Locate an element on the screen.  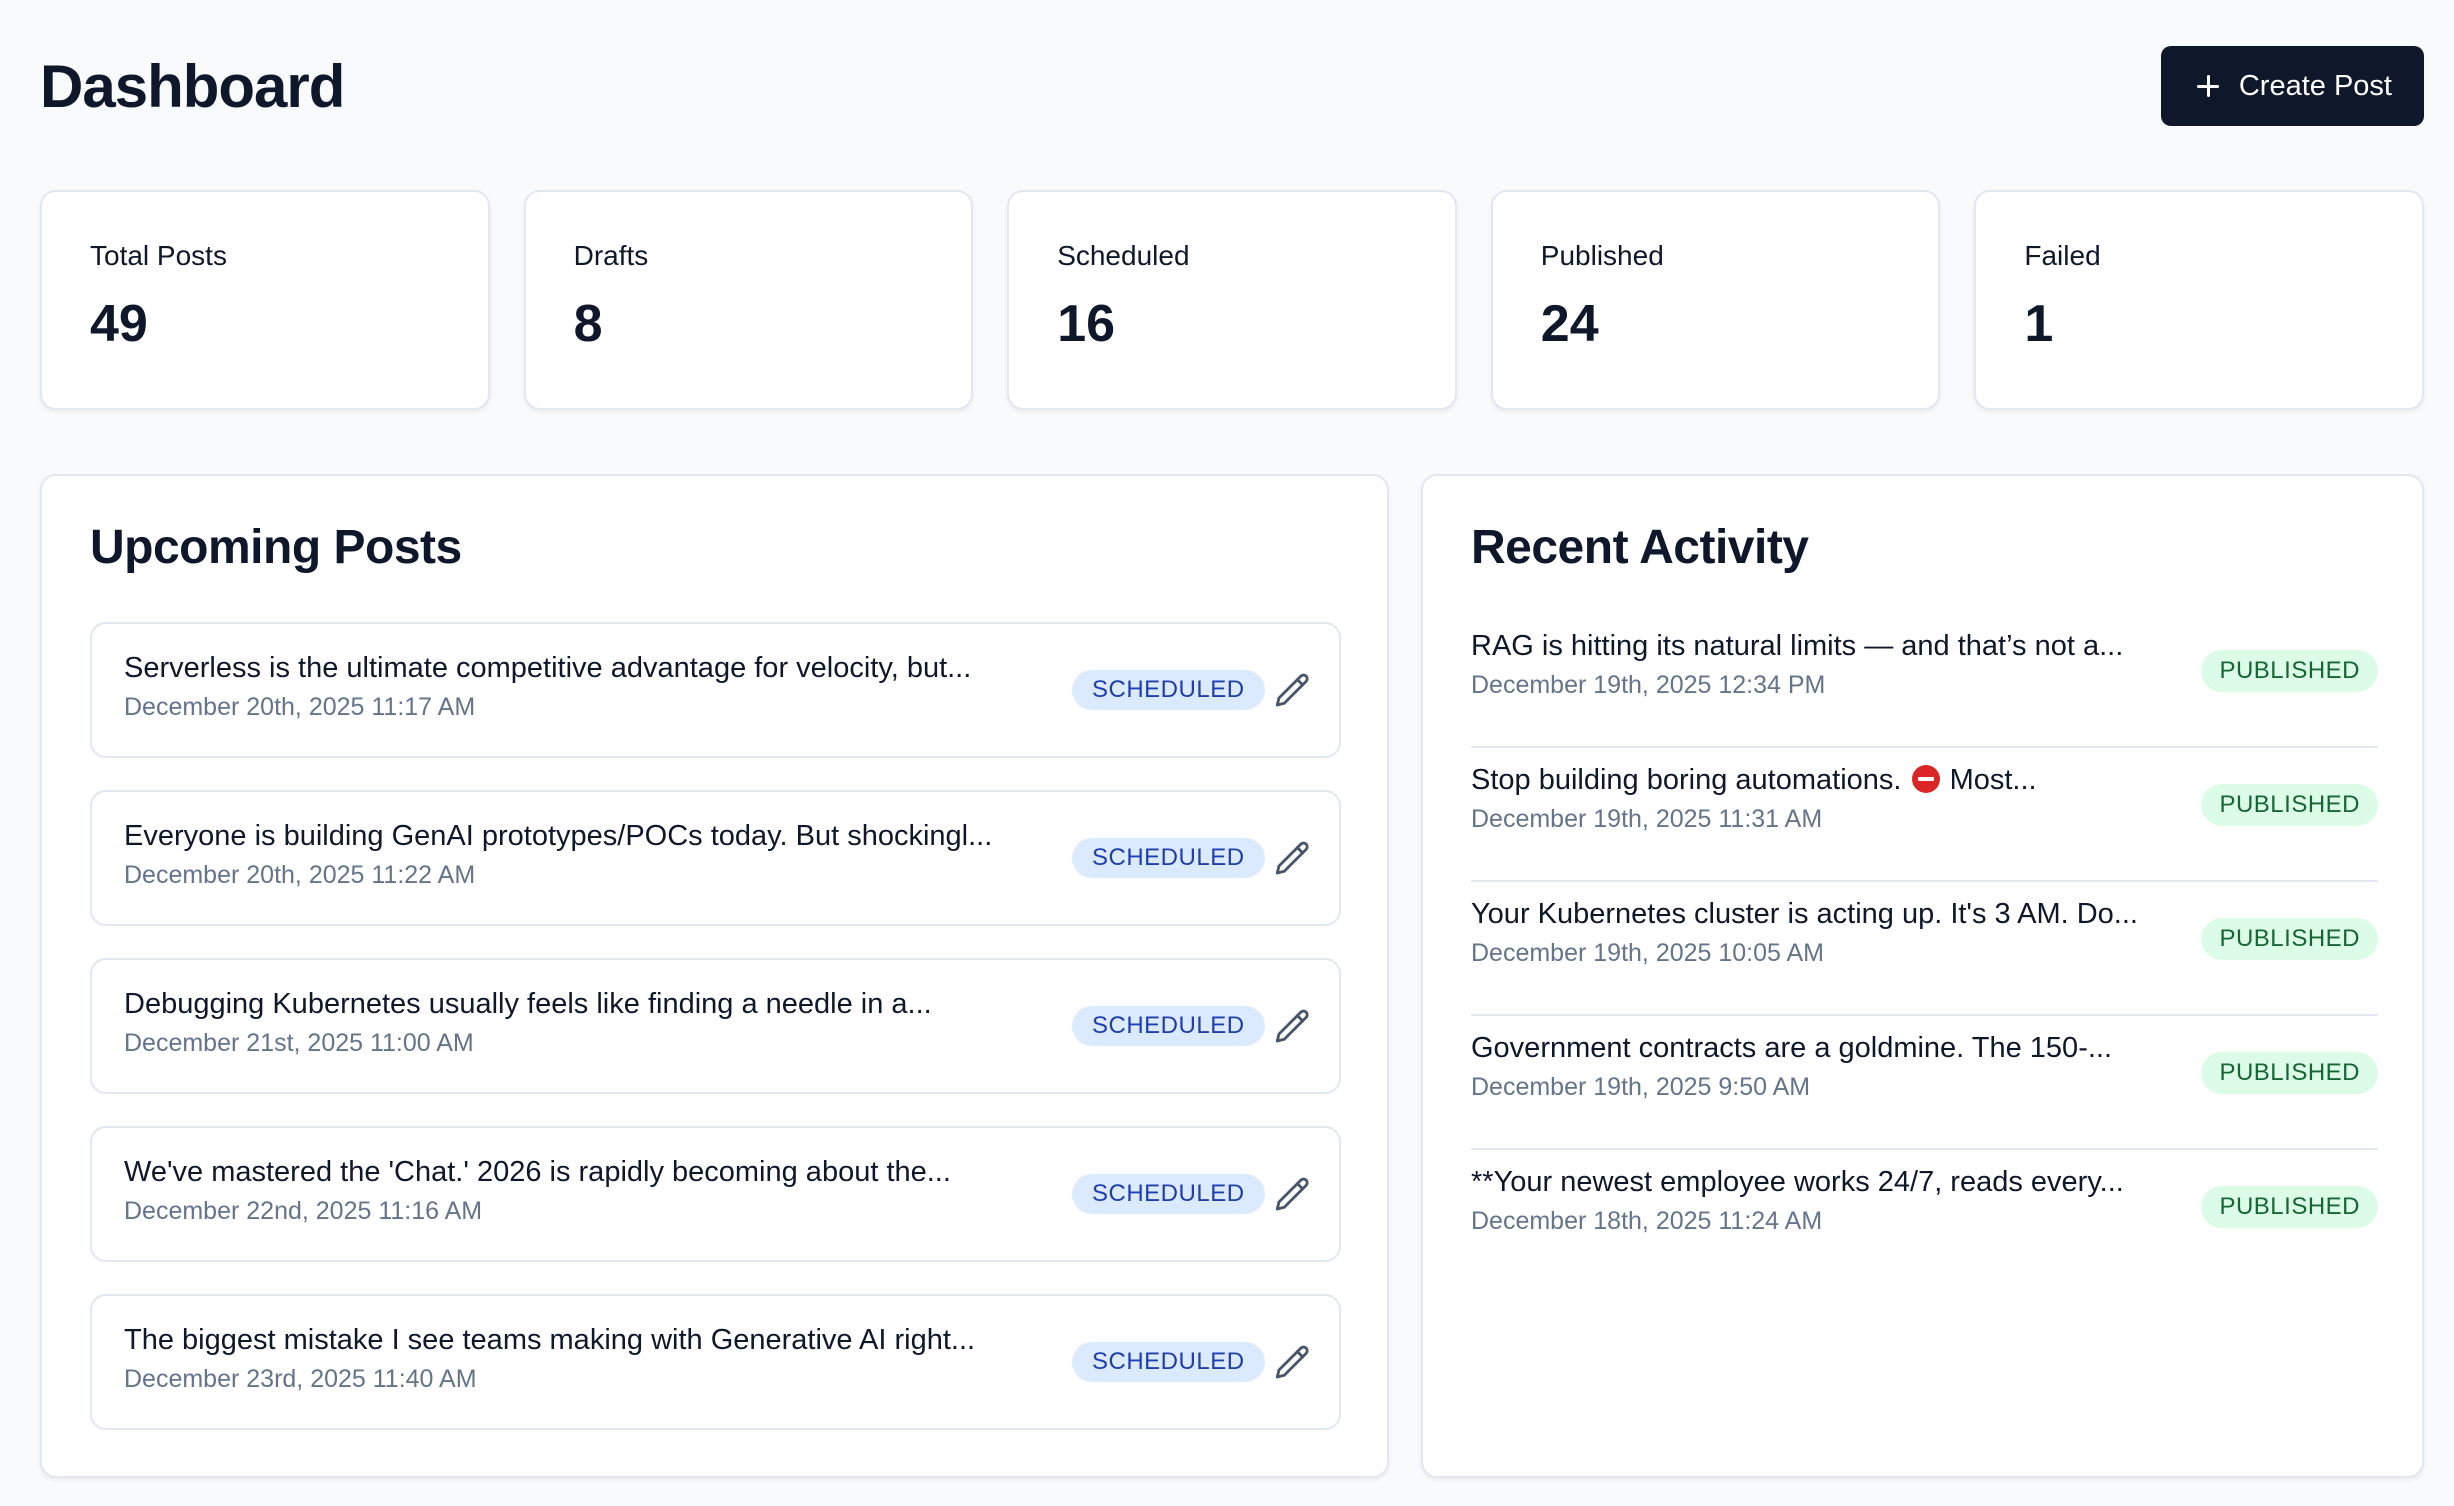
stat-card-failed: Failed 1 is located at coordinates (2199, 300).